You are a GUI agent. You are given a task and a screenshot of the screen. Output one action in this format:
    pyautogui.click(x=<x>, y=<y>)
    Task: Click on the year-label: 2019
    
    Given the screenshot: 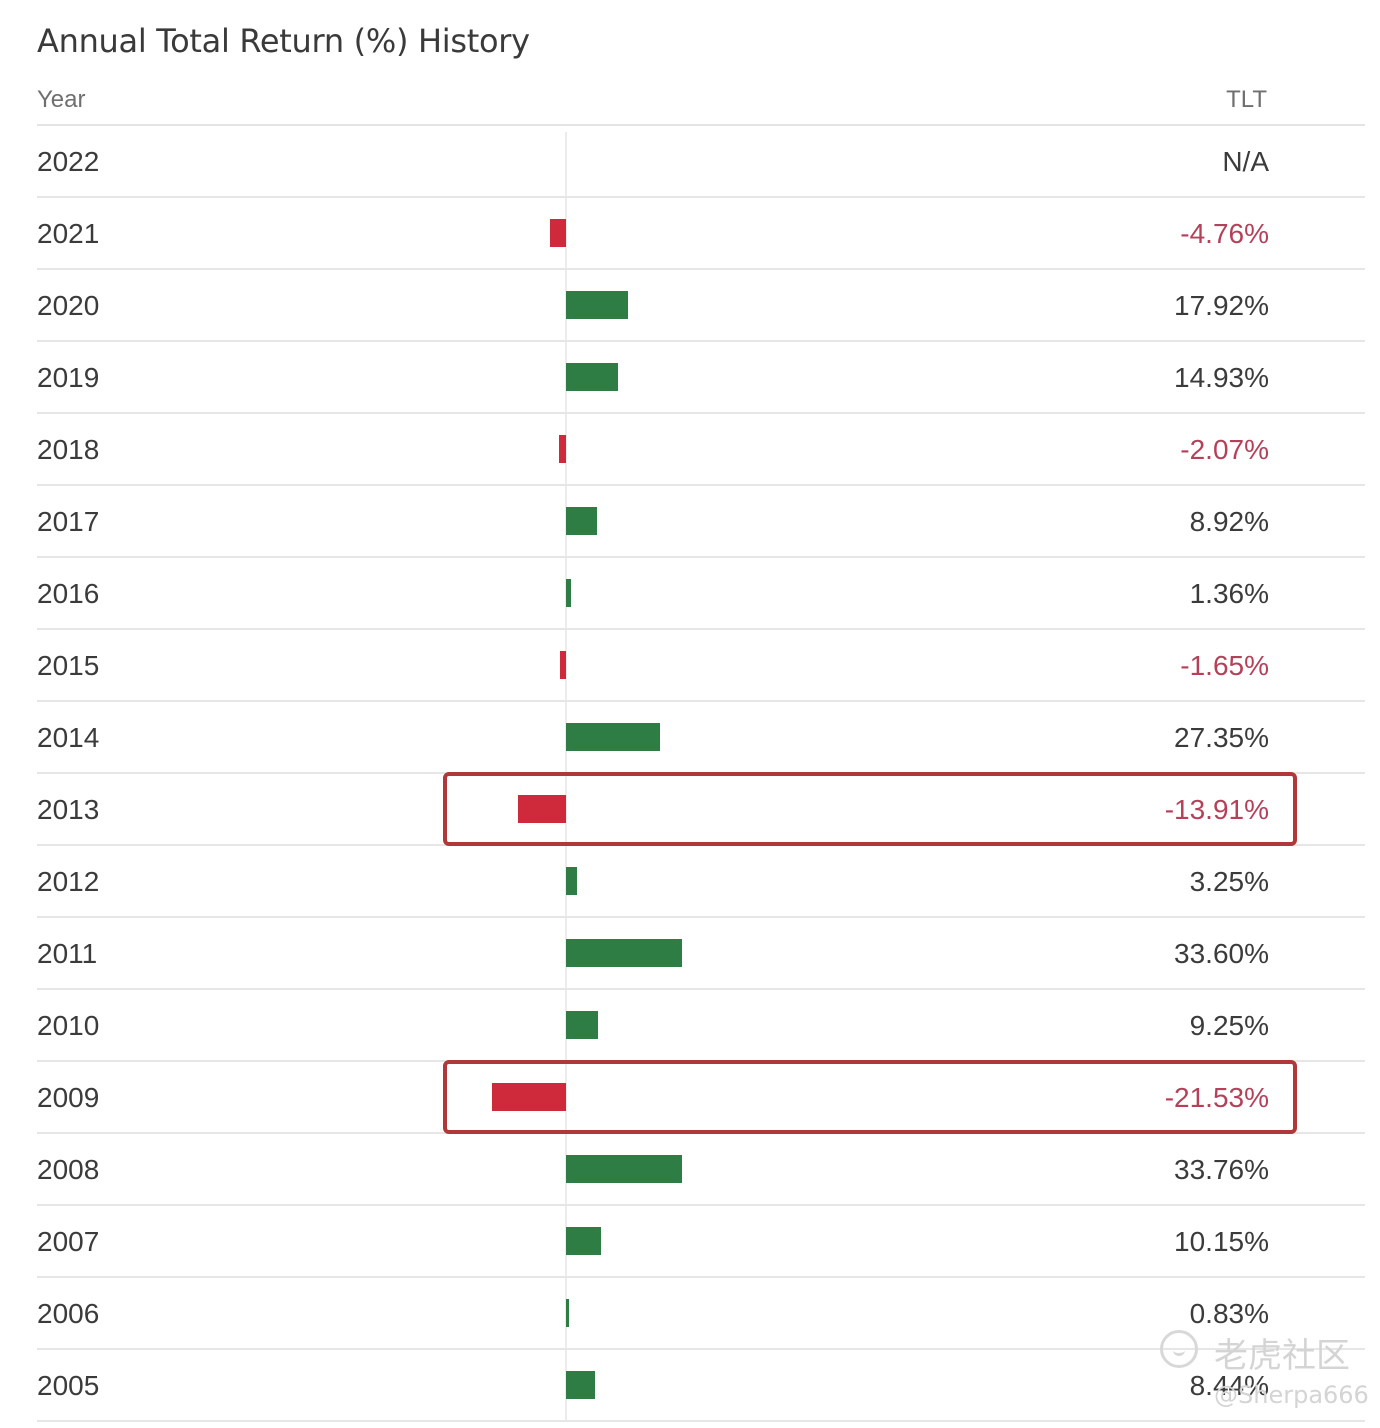 What is the action you would take?
    pyautogui.click(x=68, y=377)
    